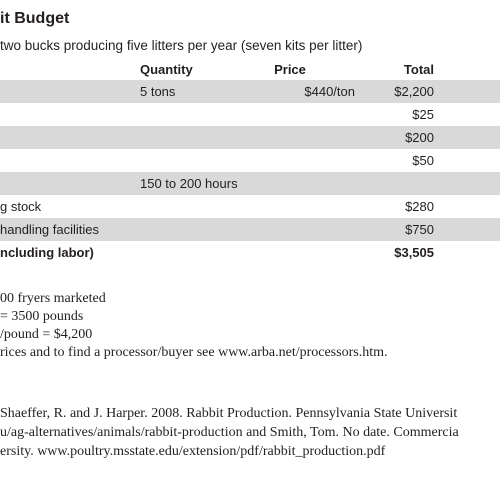 This screenshot has width=500, height=500. What do you see at coordinates (50, 229) in the screenshot?
I see `row-item: handling facilities` at bounding box center [50, 229].